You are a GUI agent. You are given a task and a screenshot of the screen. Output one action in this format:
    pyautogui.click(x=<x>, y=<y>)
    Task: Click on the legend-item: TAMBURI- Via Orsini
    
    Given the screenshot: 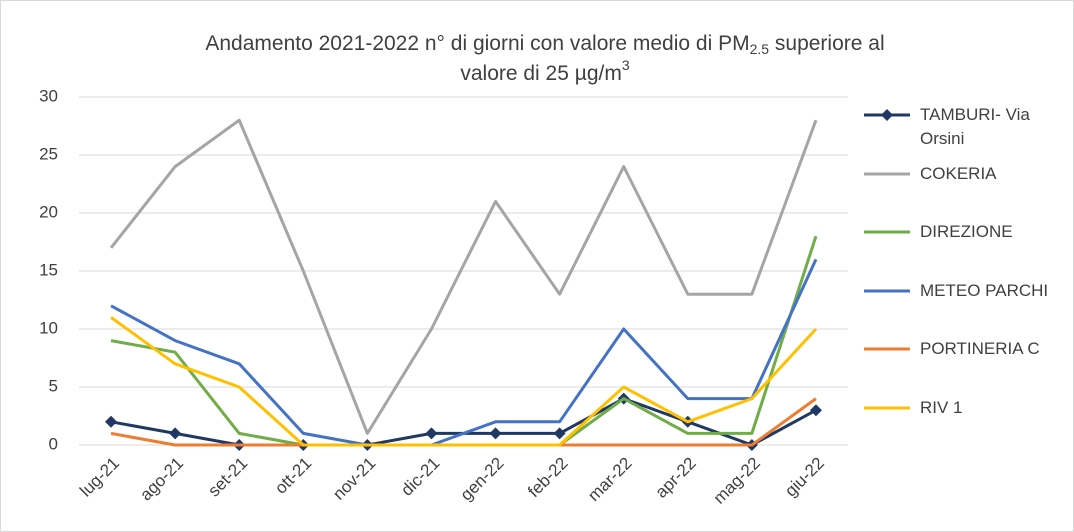 What is the action you would take?
    pyautogui.click(x=956, y=127)
    